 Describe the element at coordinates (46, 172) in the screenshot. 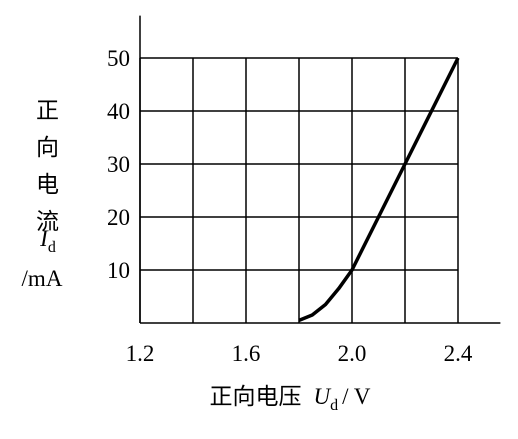

I see `y-axis-label: 正向电流` at that location.